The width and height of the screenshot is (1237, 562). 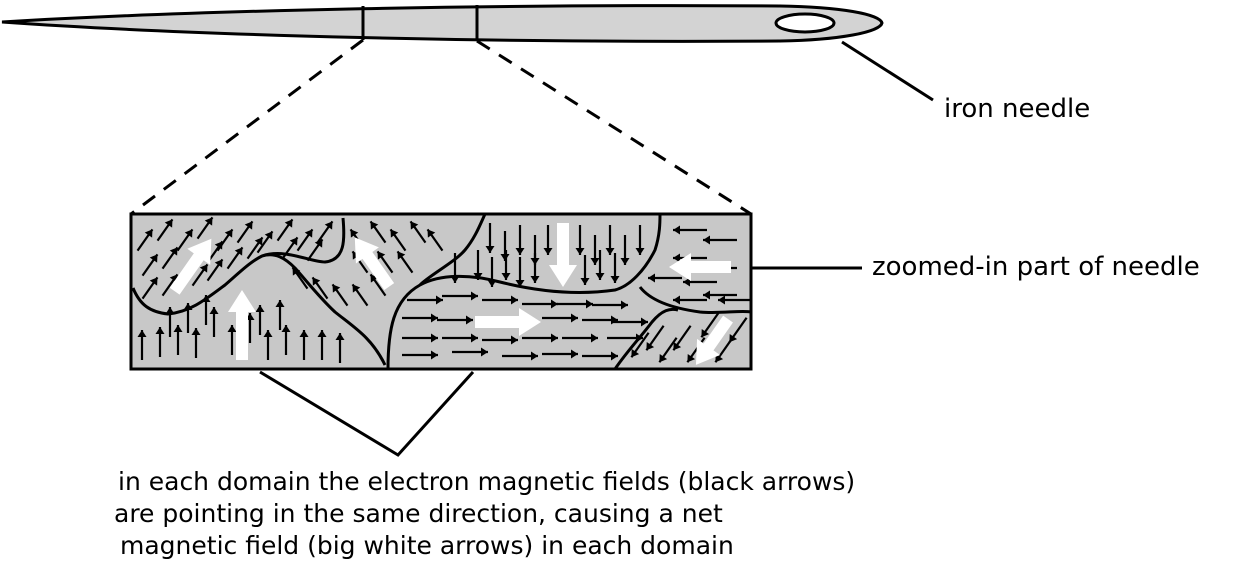 I want to click on zoom-line-right, so click(x=614, y=127).